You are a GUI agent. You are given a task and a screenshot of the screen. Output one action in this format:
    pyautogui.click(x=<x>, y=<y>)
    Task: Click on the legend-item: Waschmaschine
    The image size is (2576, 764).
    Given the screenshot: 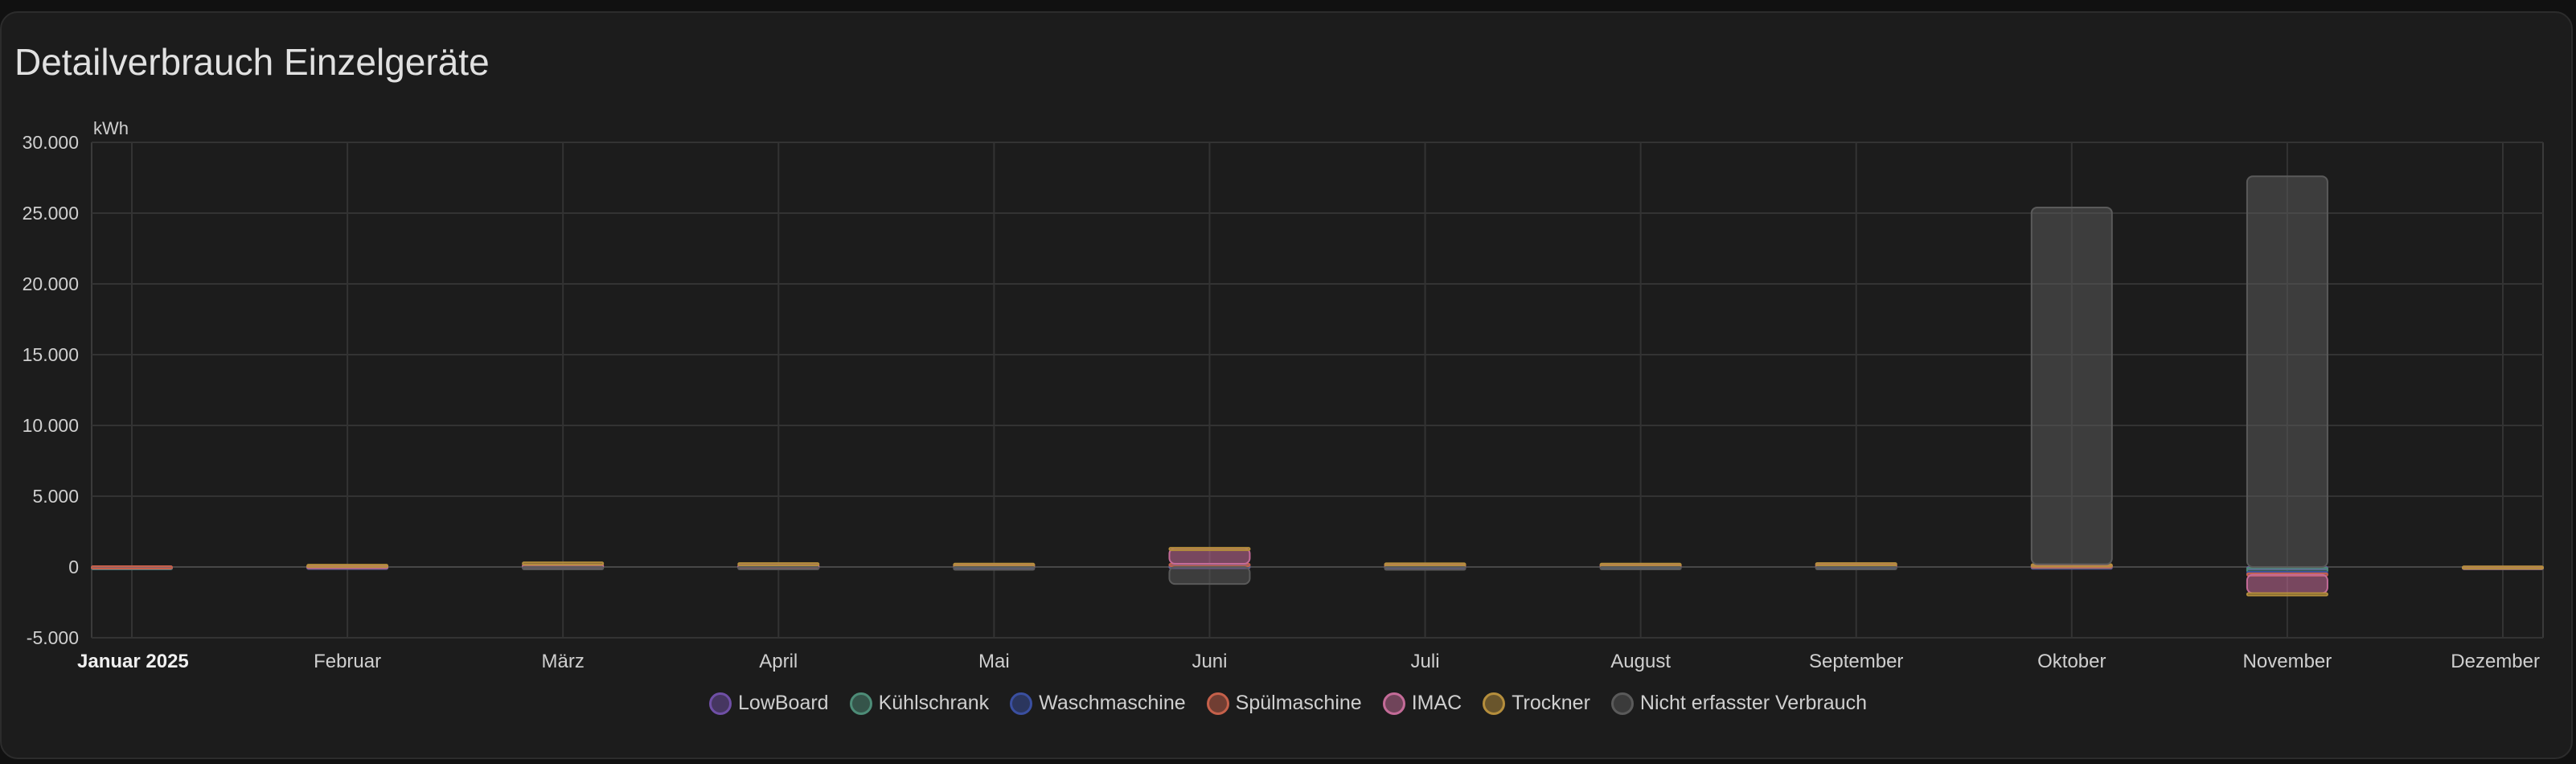 What is the action you would take?
    pyautogui.click(x=1098, y=703)
    